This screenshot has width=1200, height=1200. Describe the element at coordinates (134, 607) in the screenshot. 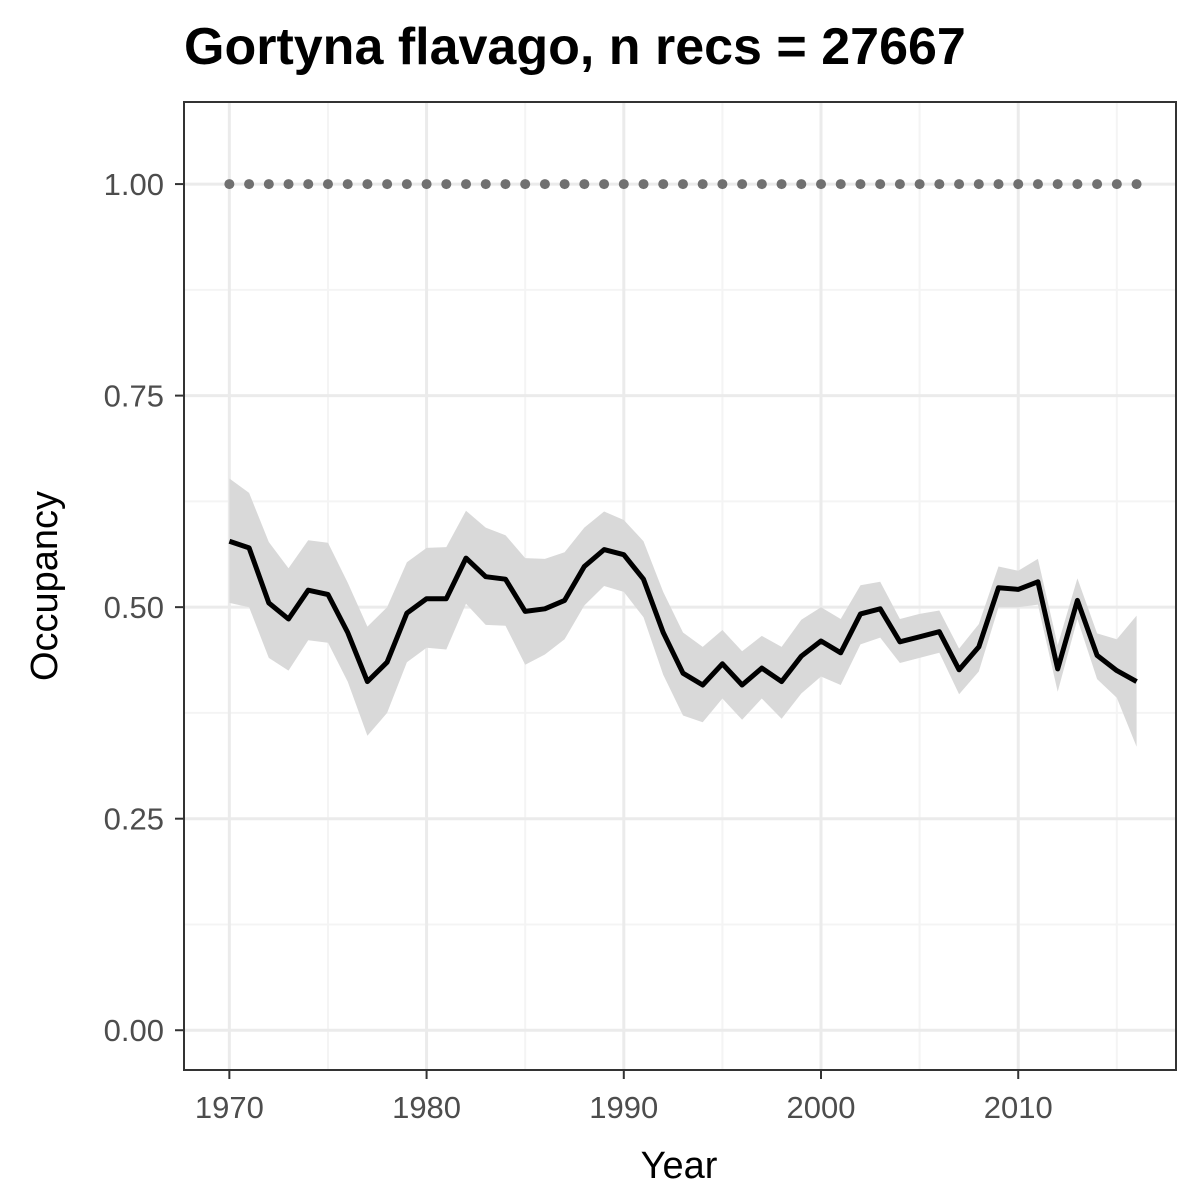

I see `y-tick-label: 0.50` at that location.